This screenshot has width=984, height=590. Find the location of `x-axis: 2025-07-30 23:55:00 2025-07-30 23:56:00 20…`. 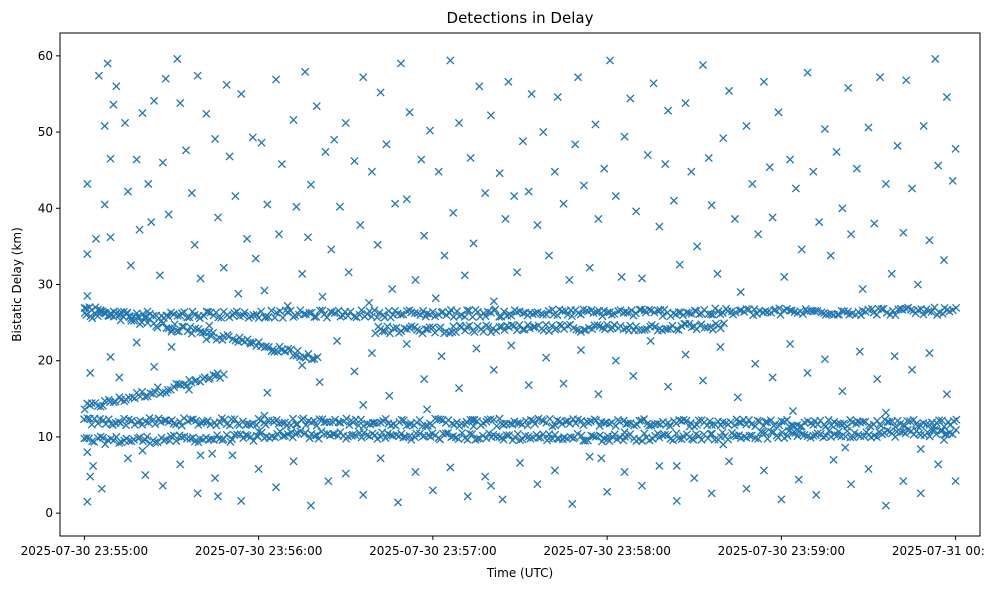

x-axis: 2025-07-30 23:55:00 2025-07-30 23:56:00 20… is located at coordinates (502, 547).